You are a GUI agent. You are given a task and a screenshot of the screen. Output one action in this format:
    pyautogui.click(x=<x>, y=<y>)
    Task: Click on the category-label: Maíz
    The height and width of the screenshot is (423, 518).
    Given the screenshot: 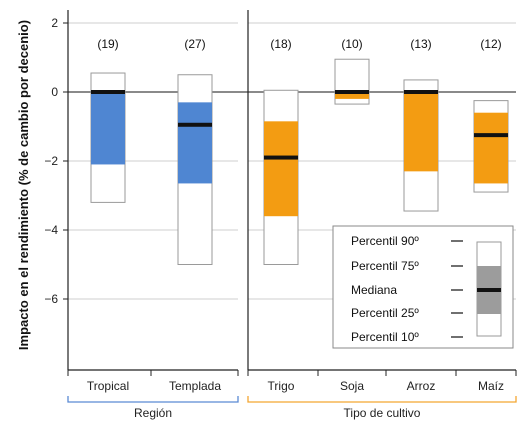 What is the action you would take?
    pyautogui.click(x=491, y=386)
    